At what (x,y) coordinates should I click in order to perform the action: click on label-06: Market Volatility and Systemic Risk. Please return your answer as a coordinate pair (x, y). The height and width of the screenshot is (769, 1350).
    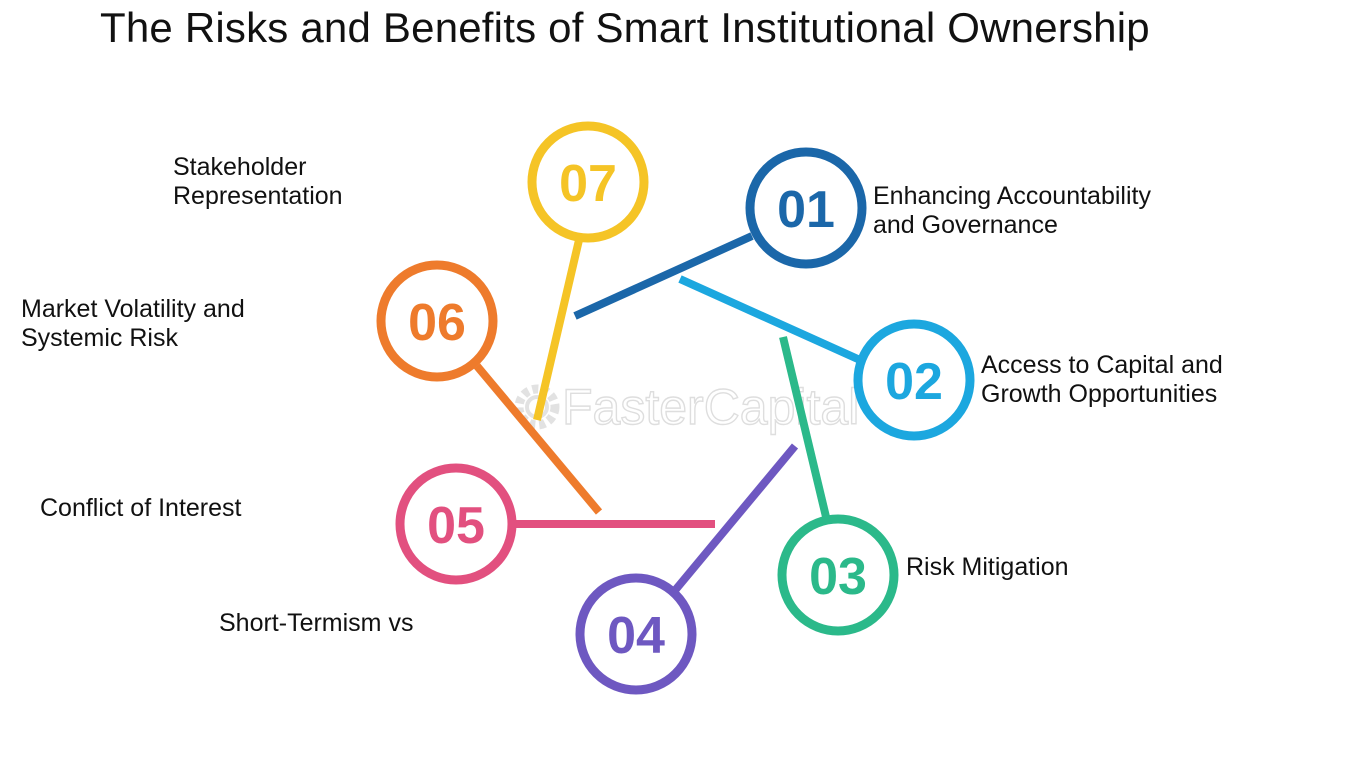
    Looking at the image, I should click on (133, 324).